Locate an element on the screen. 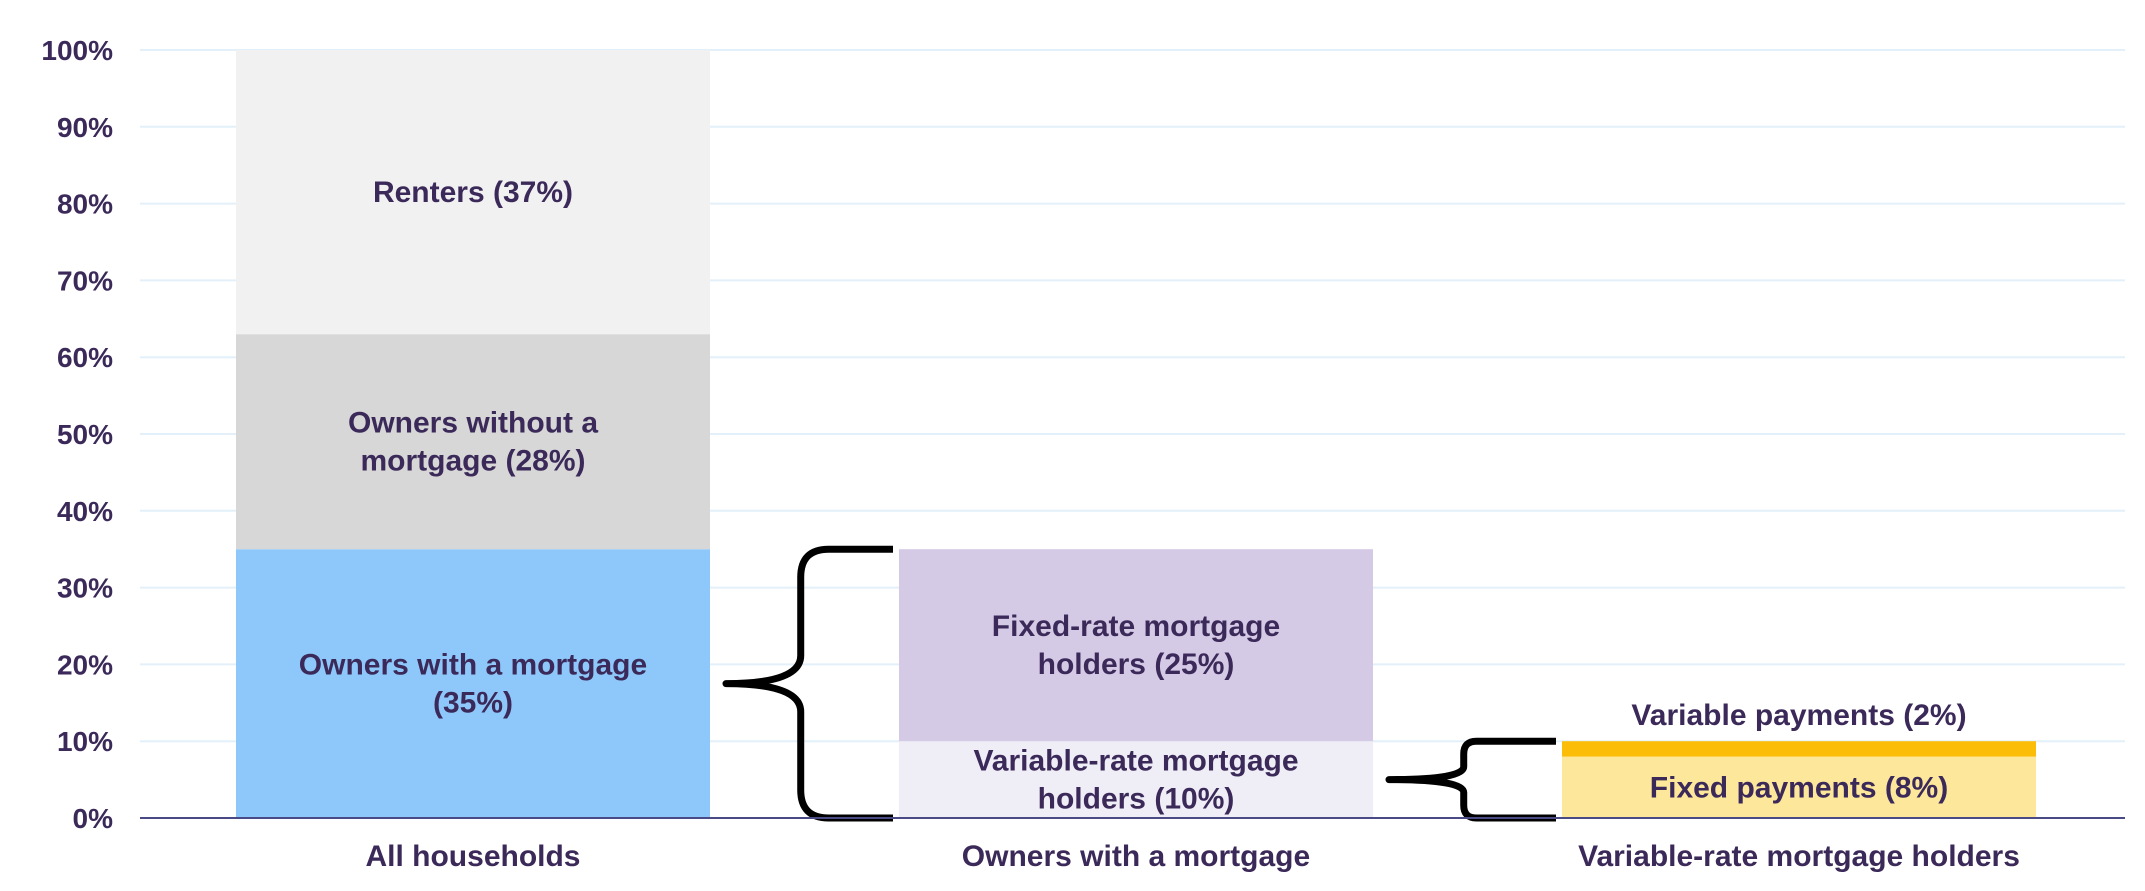 This screenshot has height=891, width=2145. y-axis-ticks: 0% 10% 20% 30% 40% 50% 60% 70% 80% 90% 100% is located at coordinates (77, 434).